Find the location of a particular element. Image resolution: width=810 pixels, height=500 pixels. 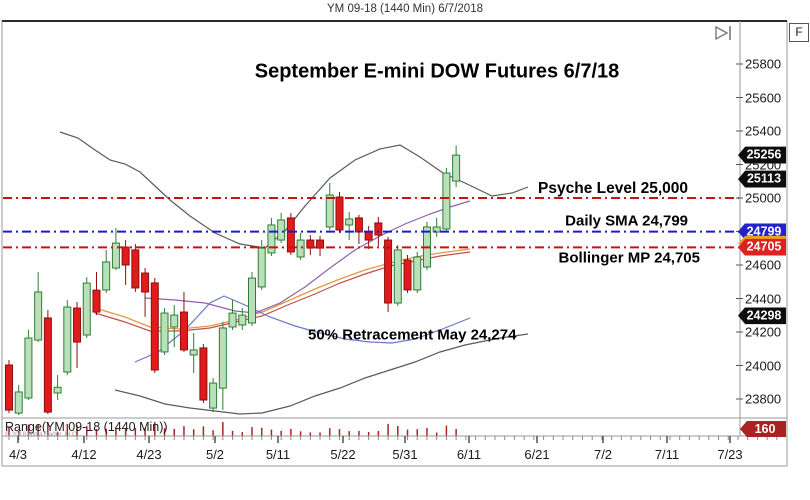

y-axis-label: 25800 is located at coordinates (763, 64).